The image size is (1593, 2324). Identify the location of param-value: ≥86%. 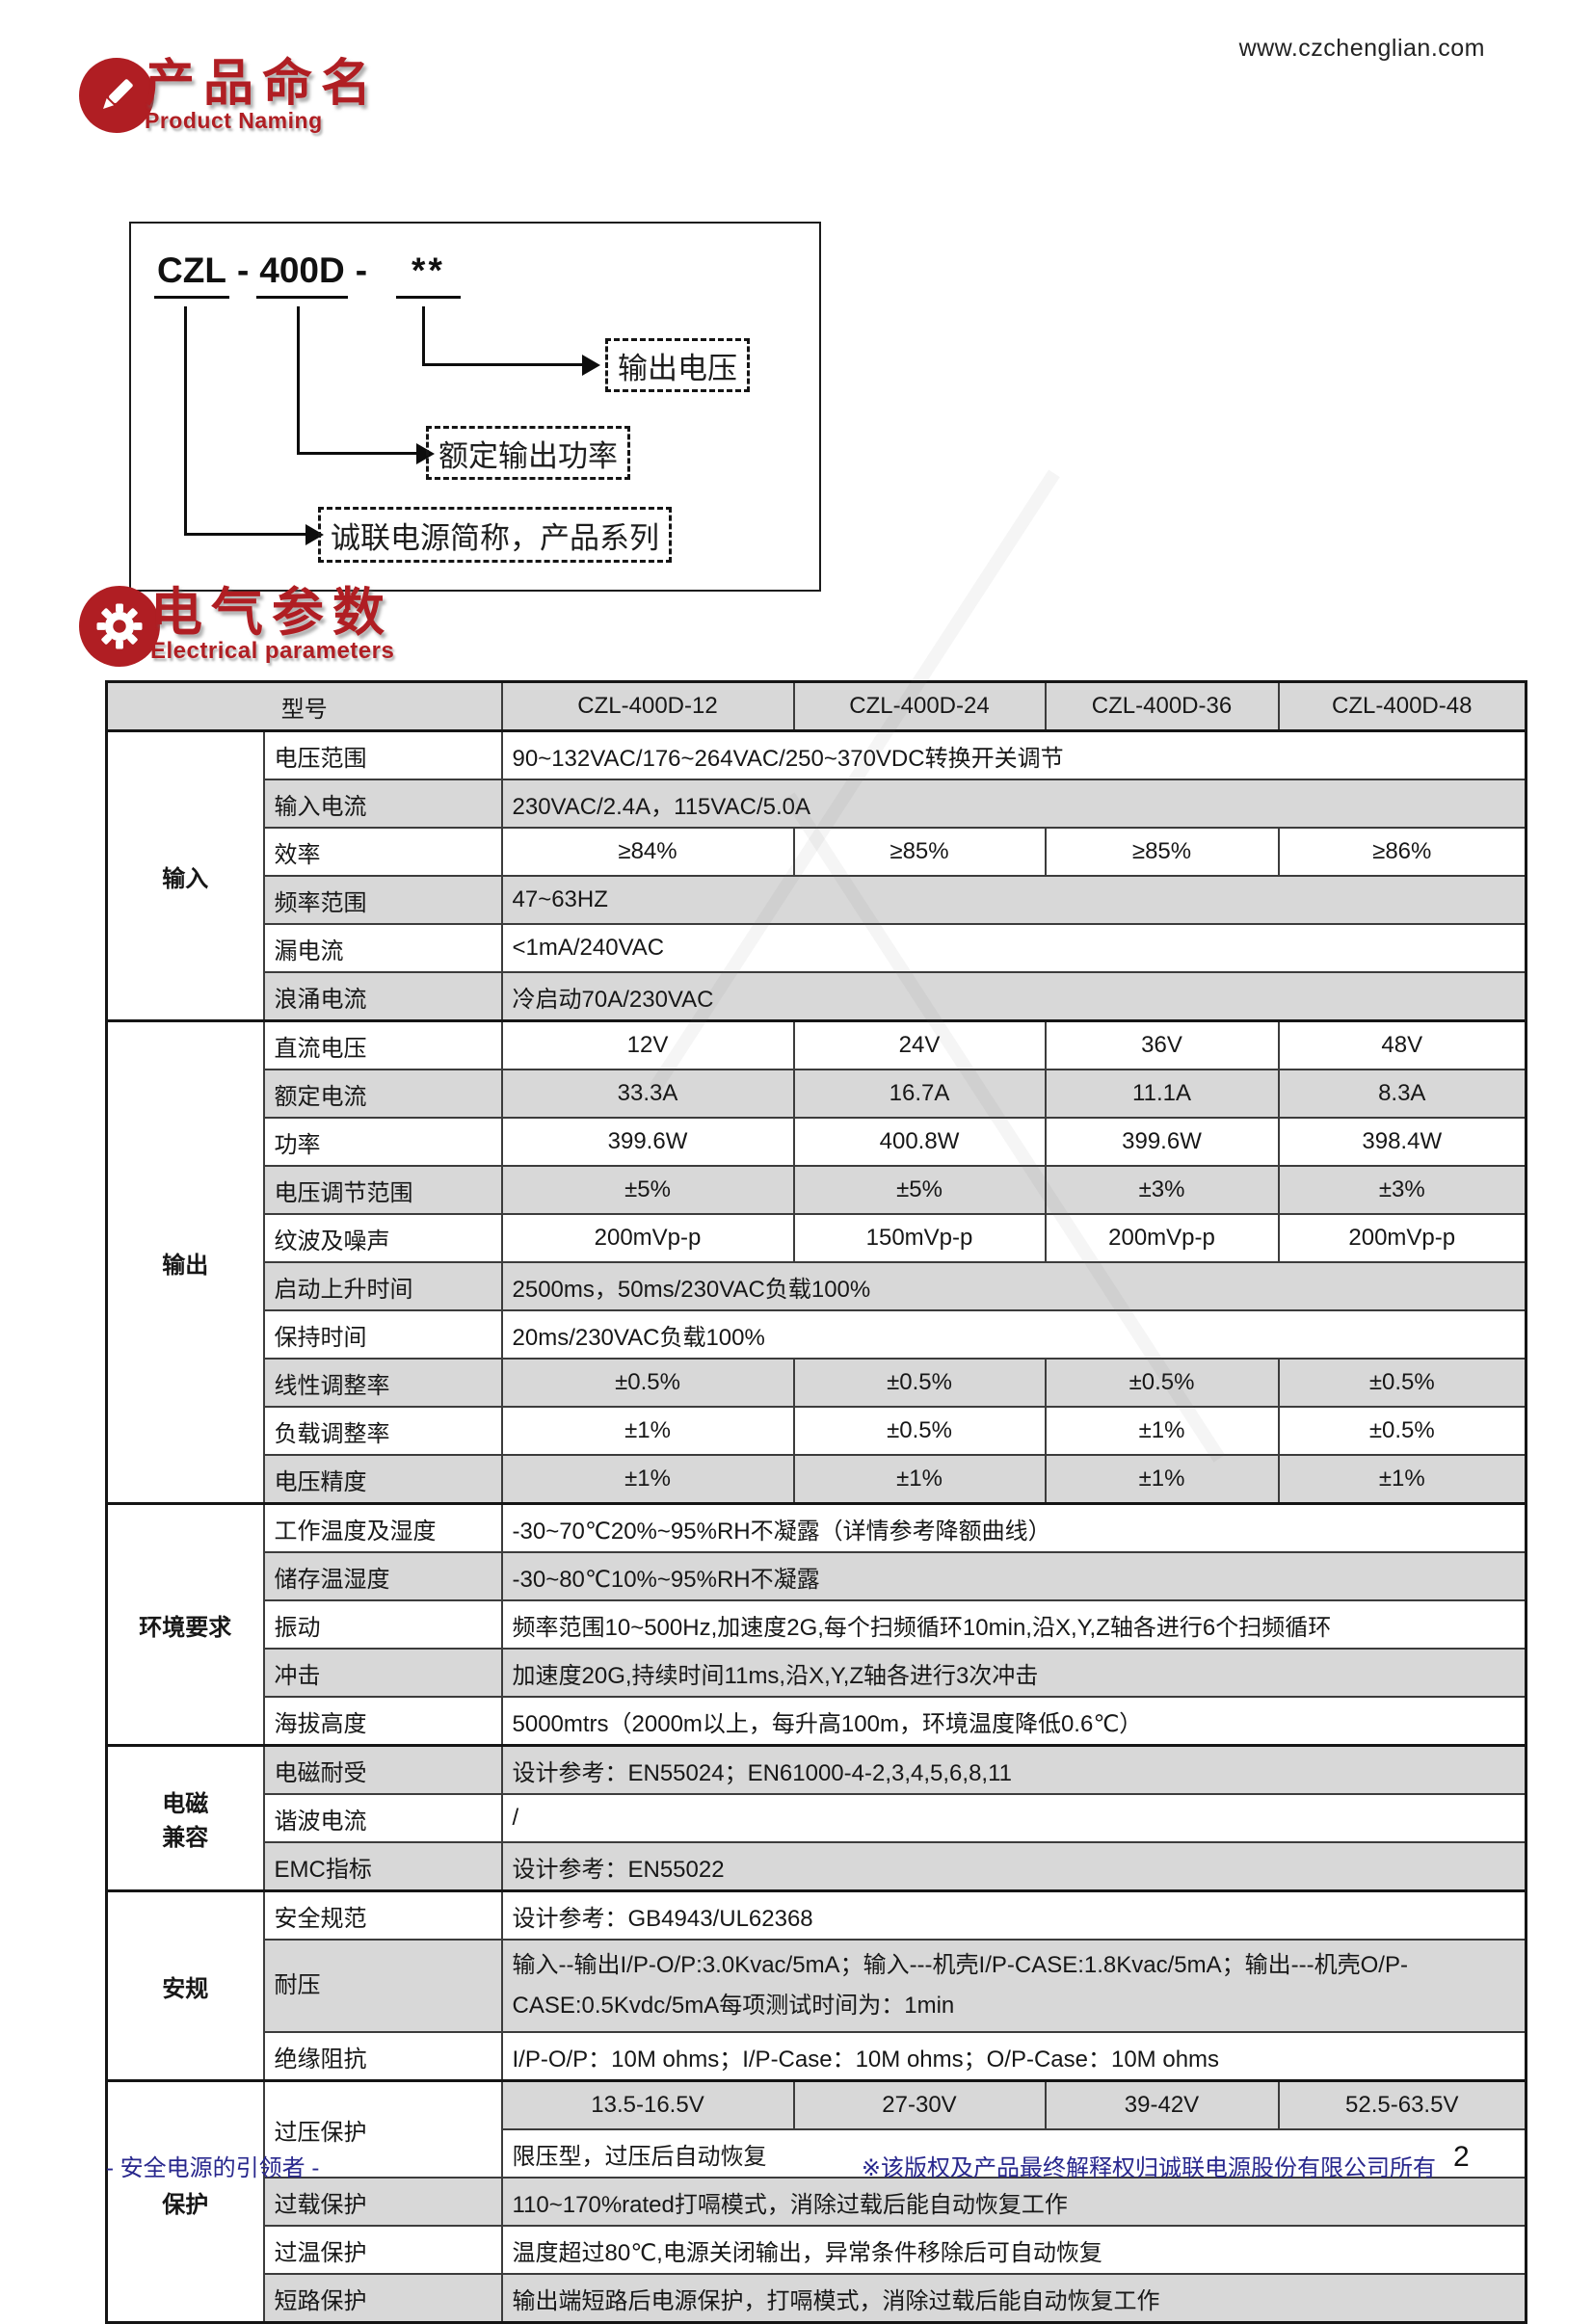
(1402, 852).